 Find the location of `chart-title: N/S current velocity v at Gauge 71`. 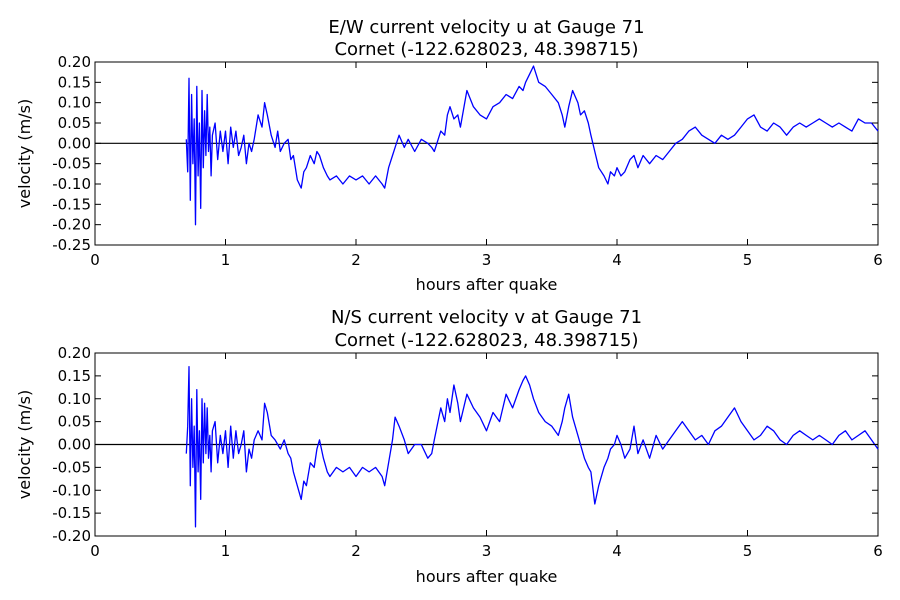

chart-title: N/S current velocity v at Gauge 71 is located at coordinates (486, 317).